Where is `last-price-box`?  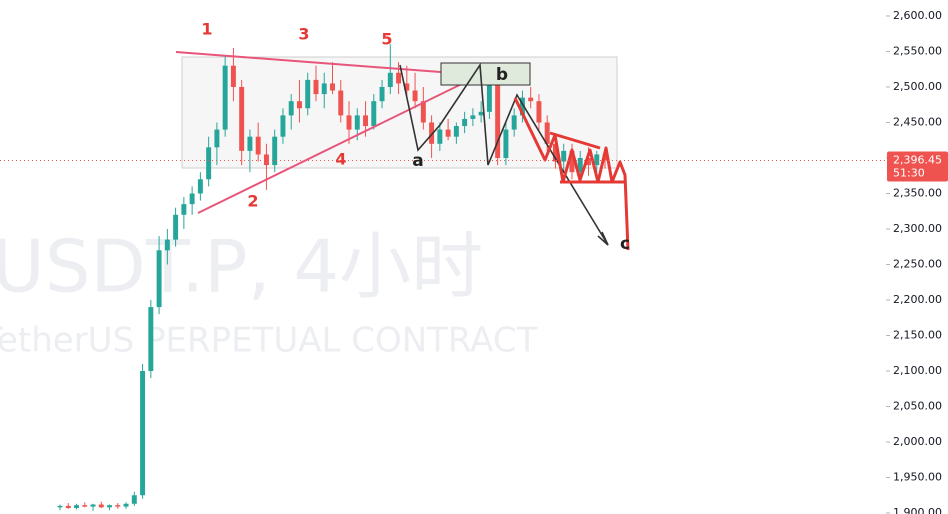
last-price-box is located at coordinates (917, 166).